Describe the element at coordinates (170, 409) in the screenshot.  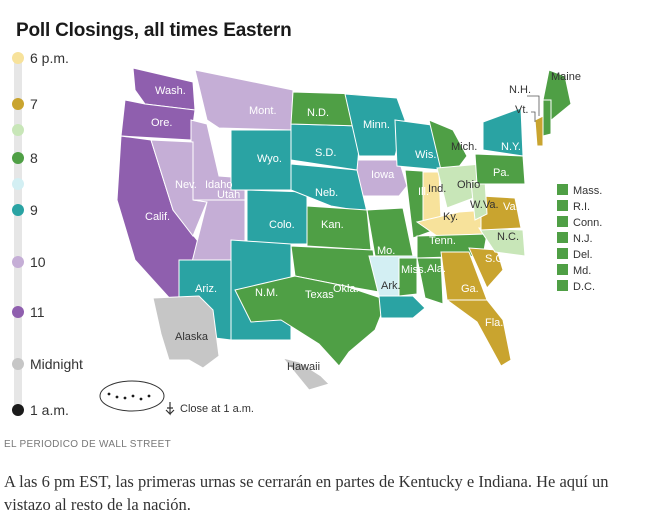
I see `aleutian-arrow-icon` at that location.